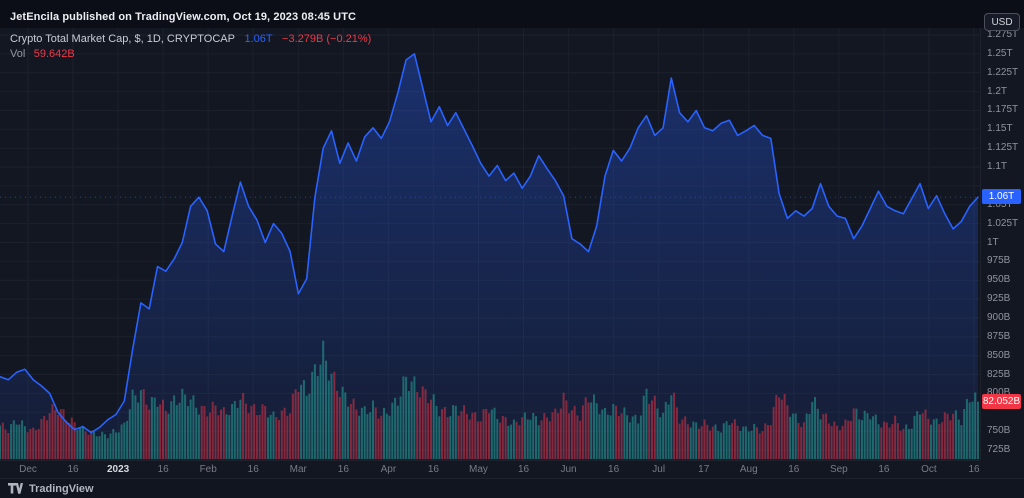 The width and height of the screenshot is (1024, 498). What do you see at coordinates (15, 488) in the screenshot?
I see `tradingview-logo-icon` at bounding box center [15, 488].